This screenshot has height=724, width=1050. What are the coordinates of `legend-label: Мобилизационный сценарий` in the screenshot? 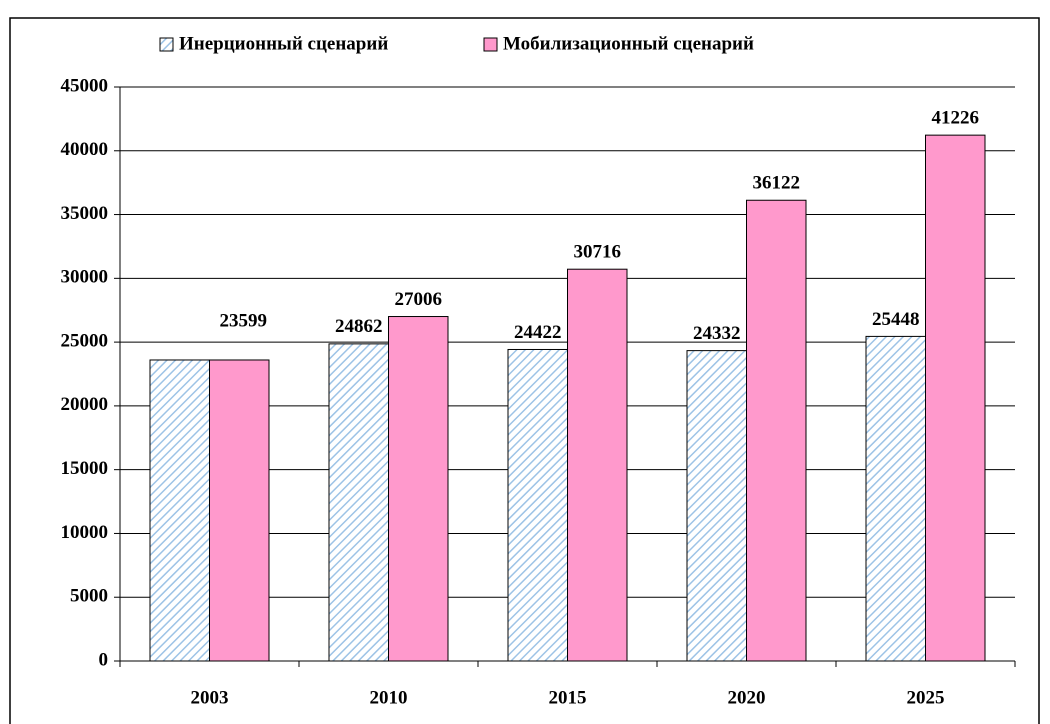 It's located at (628, 43).